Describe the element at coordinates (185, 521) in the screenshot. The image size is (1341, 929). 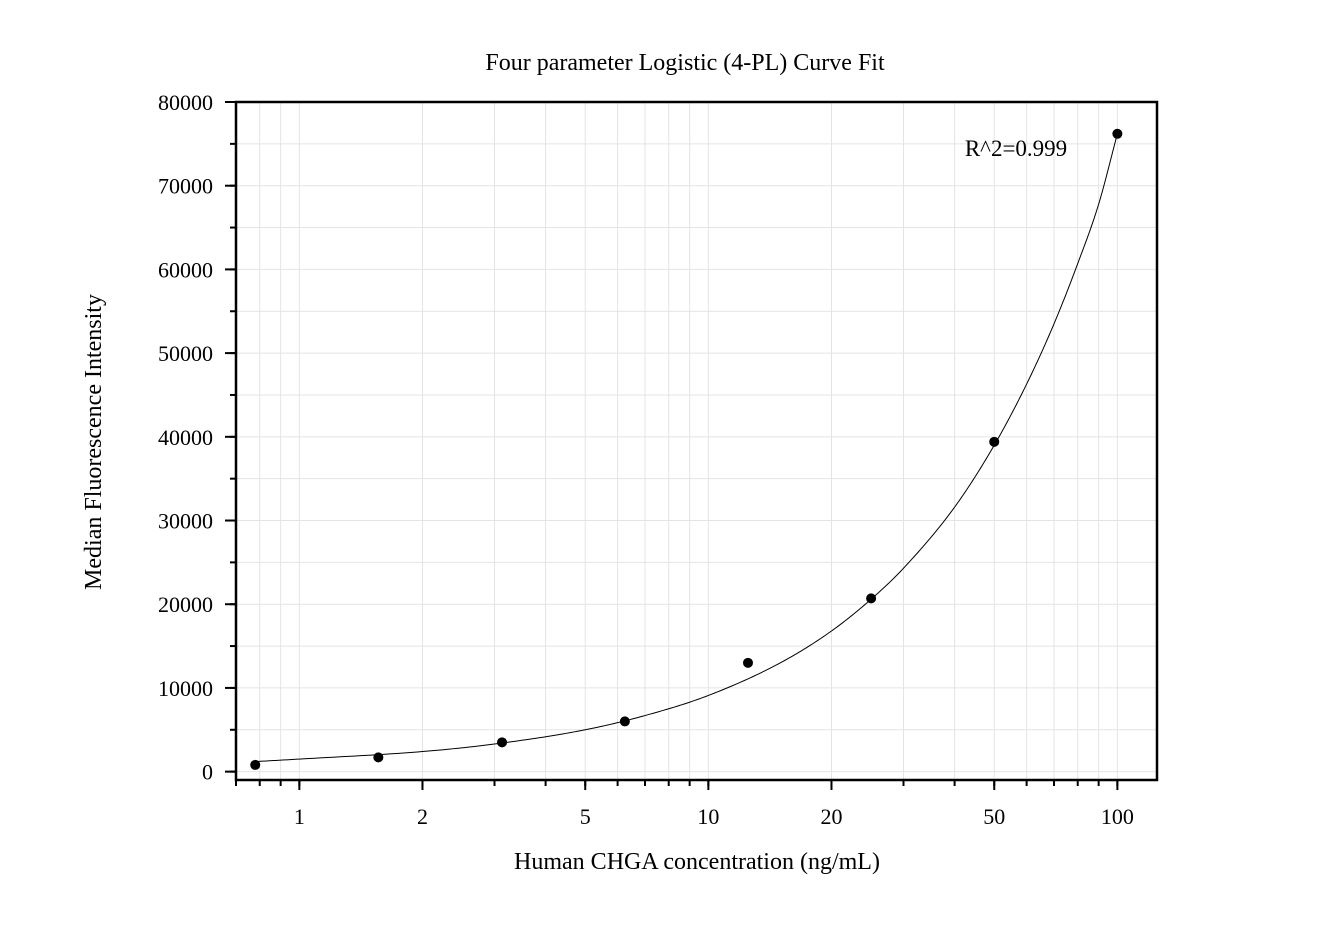
I see `y-tick-label: 30000` at that location.